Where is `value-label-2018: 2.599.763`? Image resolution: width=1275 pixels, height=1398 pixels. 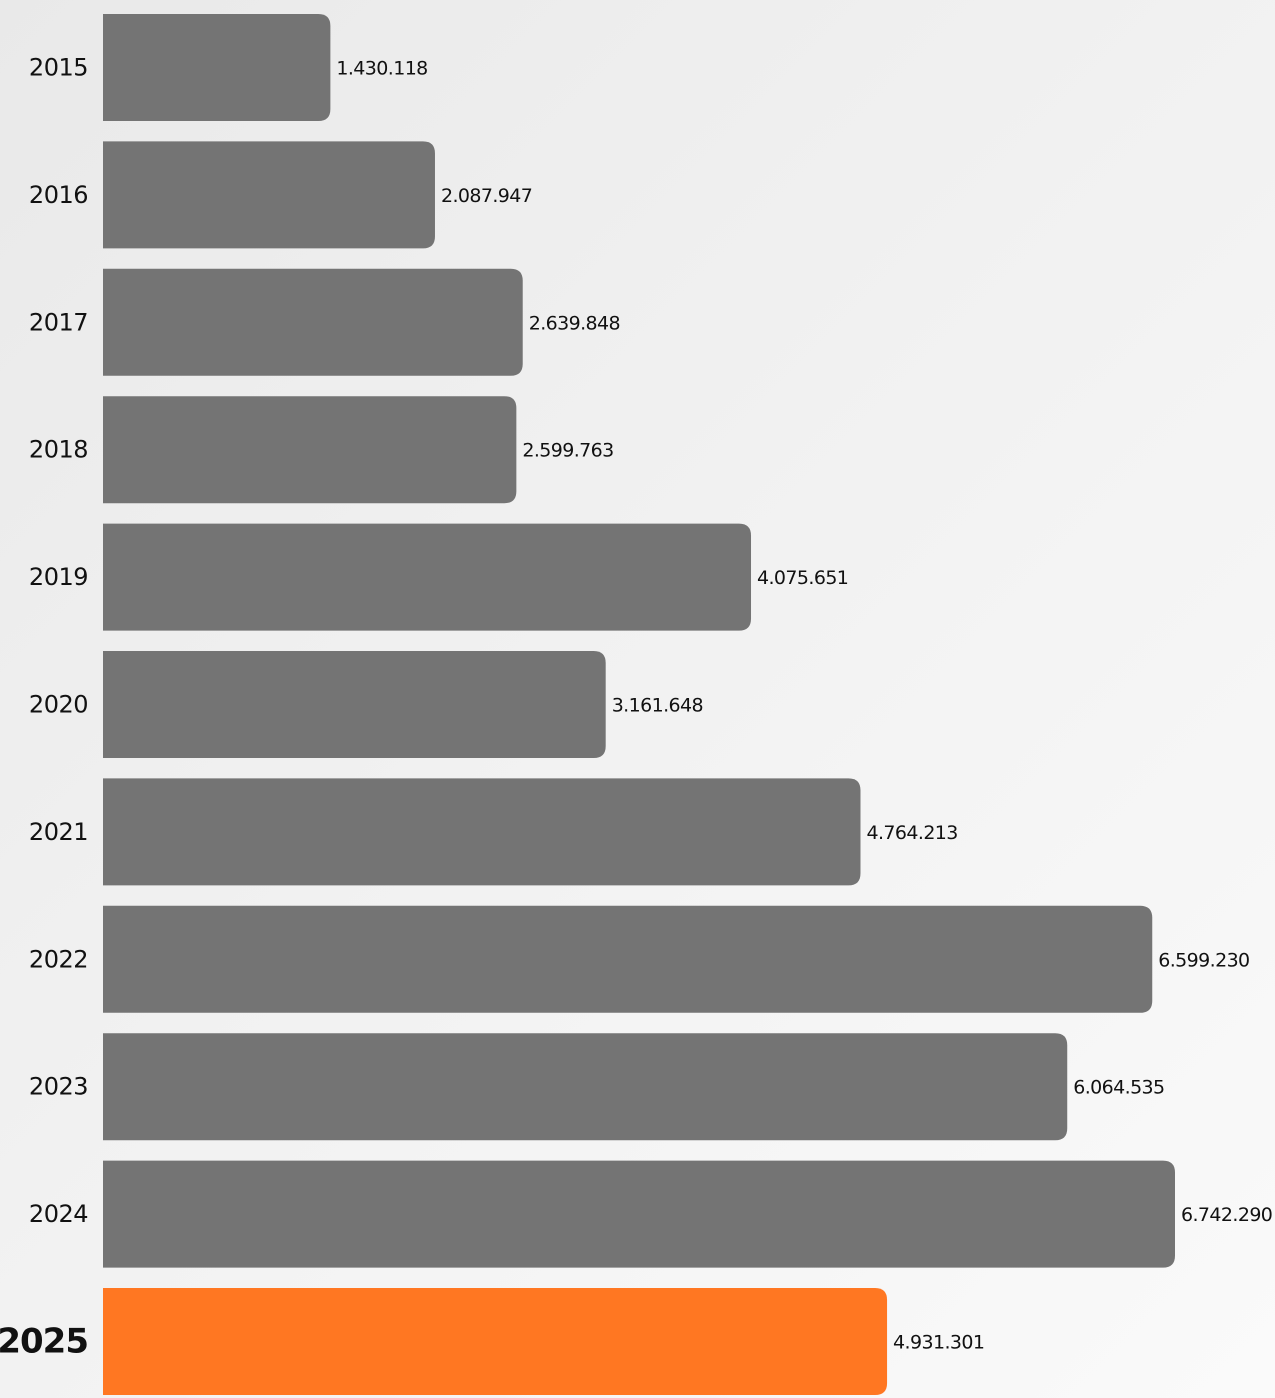 value-label-2018: 2.599.763 is located at coordinates (567, 451).